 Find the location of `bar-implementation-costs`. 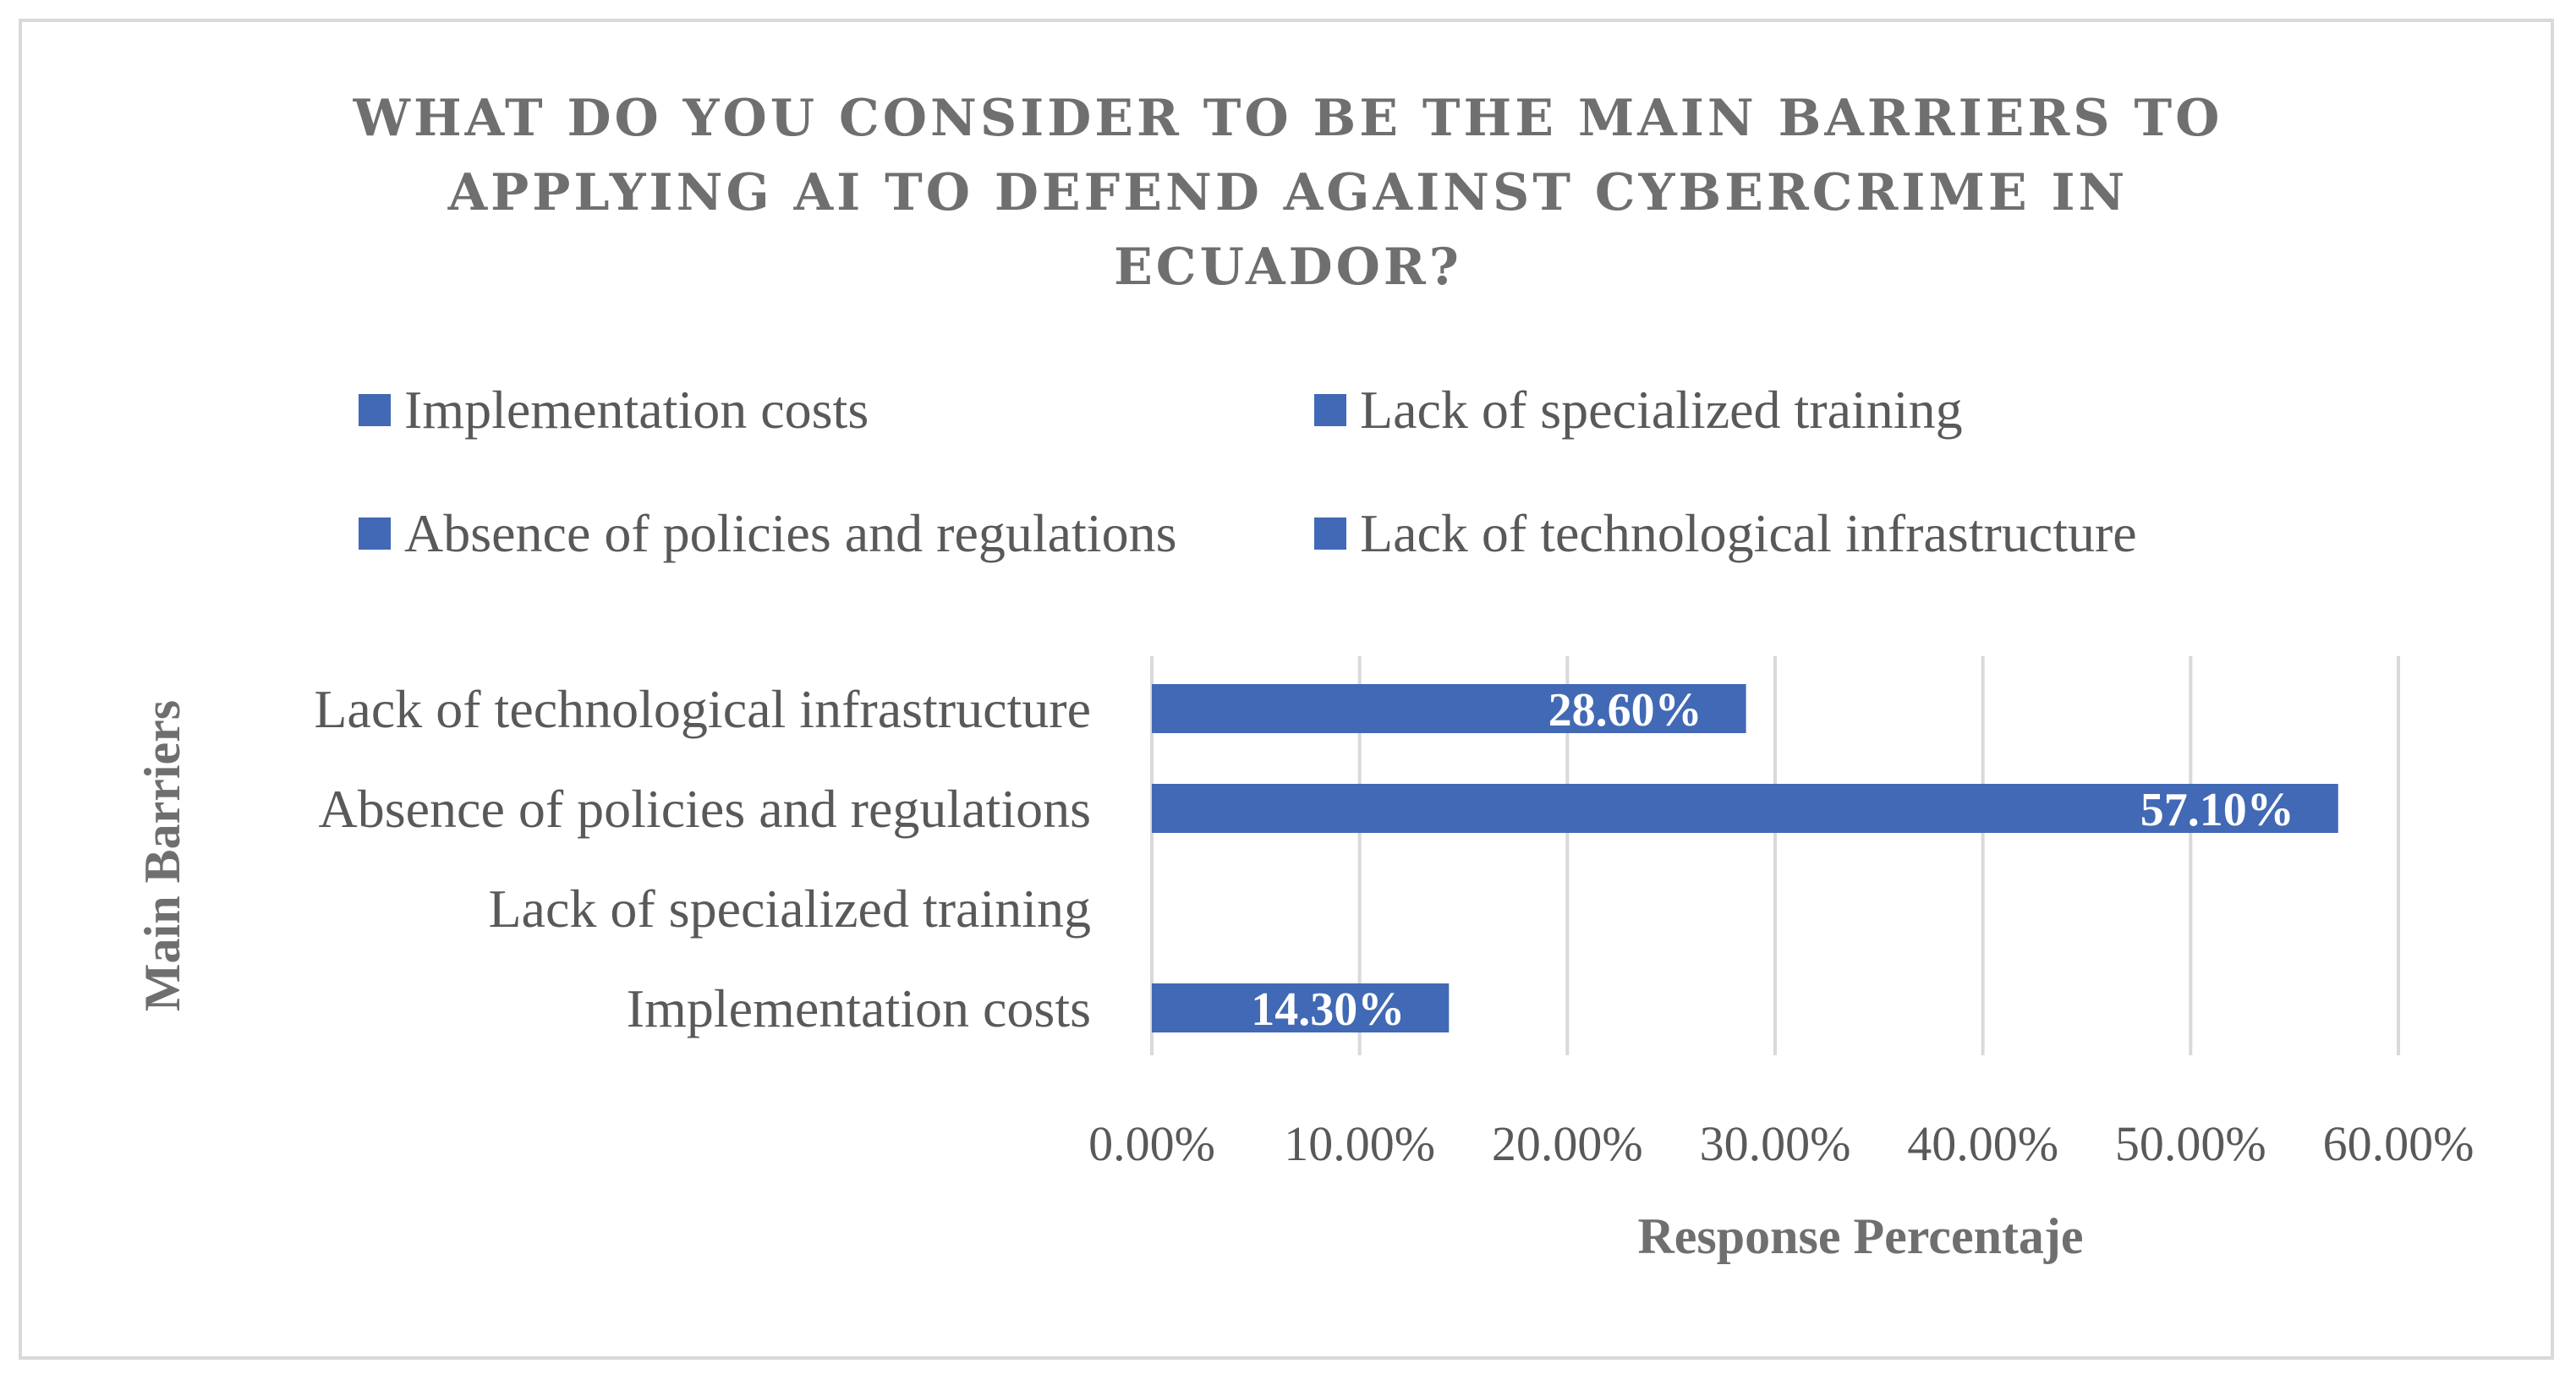

bar-implementation-costs is located at coordinates (1301, 1007).